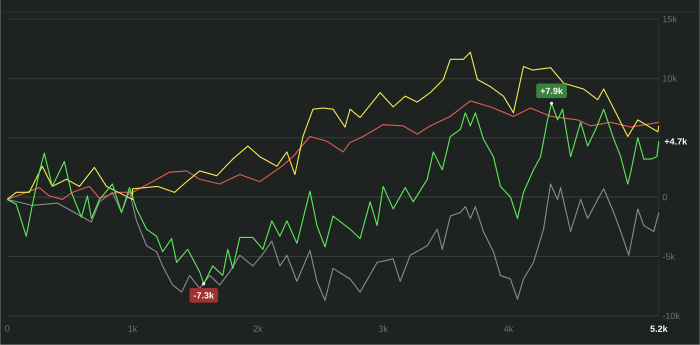  Describe the element at coordinates (668, 256) in the screenshot. I see `y-tick-label: -5k` at that location.